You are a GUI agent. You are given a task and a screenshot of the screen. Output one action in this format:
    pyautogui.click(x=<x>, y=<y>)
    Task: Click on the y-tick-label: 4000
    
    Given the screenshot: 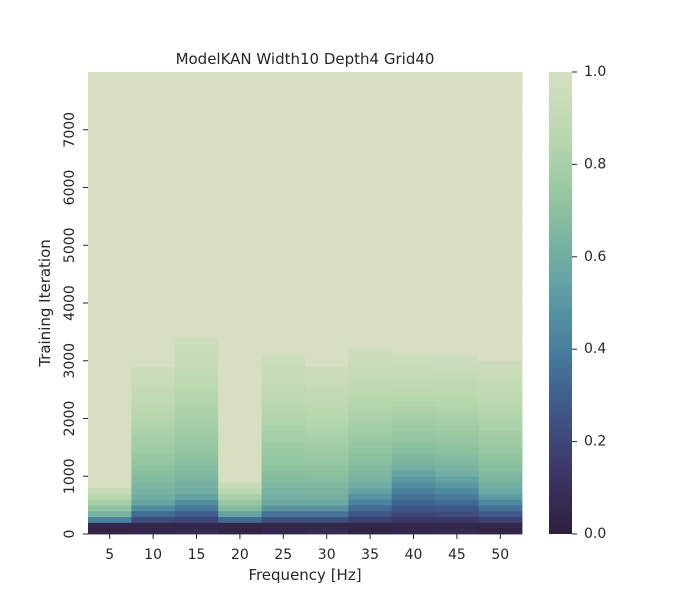 What is the action you would take?
    pyautogui.click(x=70, y=303)
    